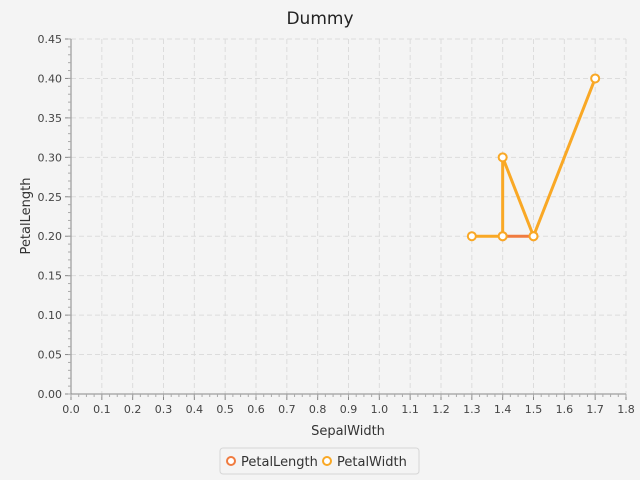 This screenshot has width=640, height=480. What do you see at coordinates (50, 276) in the screenshot?
I see `y-tick-label: 0.15` at bounding box center [50, 276].